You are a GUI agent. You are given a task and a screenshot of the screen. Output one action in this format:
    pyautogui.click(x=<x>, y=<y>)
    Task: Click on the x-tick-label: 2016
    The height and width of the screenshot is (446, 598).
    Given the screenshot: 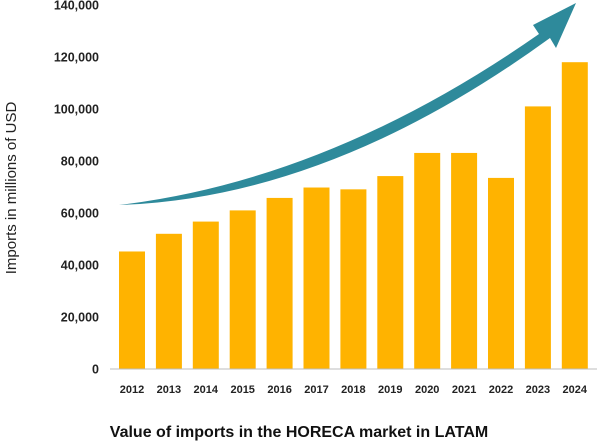 What is the action you would take?
    pyautogui.click(x=279, y=390)
    